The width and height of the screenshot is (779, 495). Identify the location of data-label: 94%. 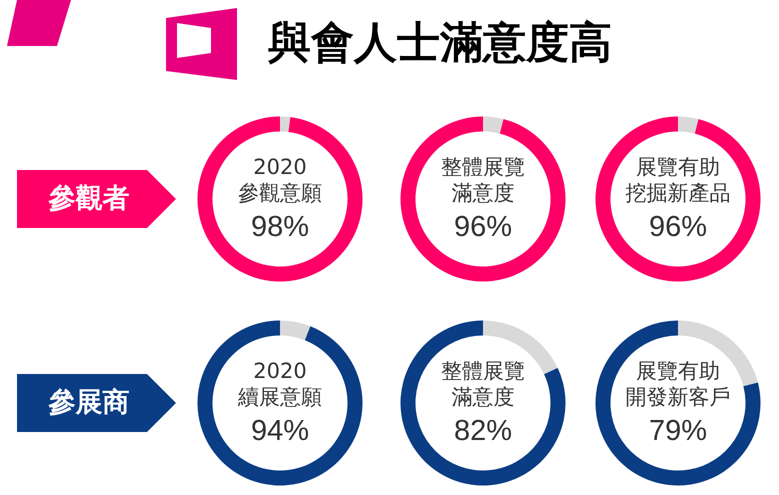
(279, 431).